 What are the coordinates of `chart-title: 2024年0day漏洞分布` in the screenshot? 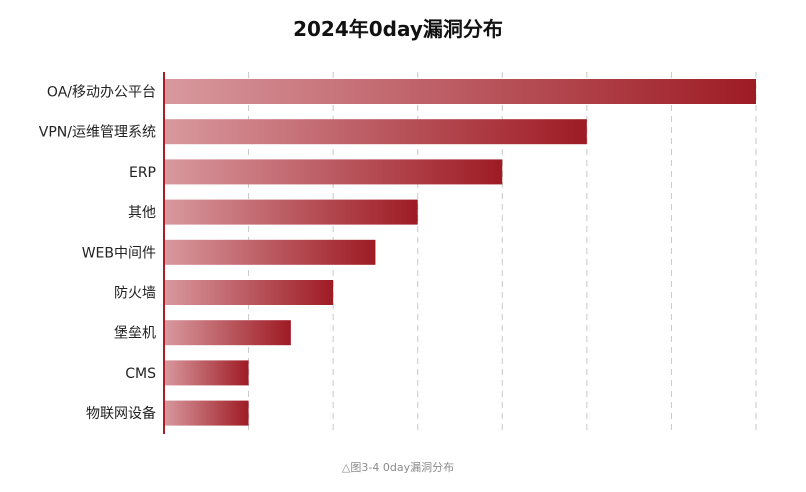 It's located at (398, 29).